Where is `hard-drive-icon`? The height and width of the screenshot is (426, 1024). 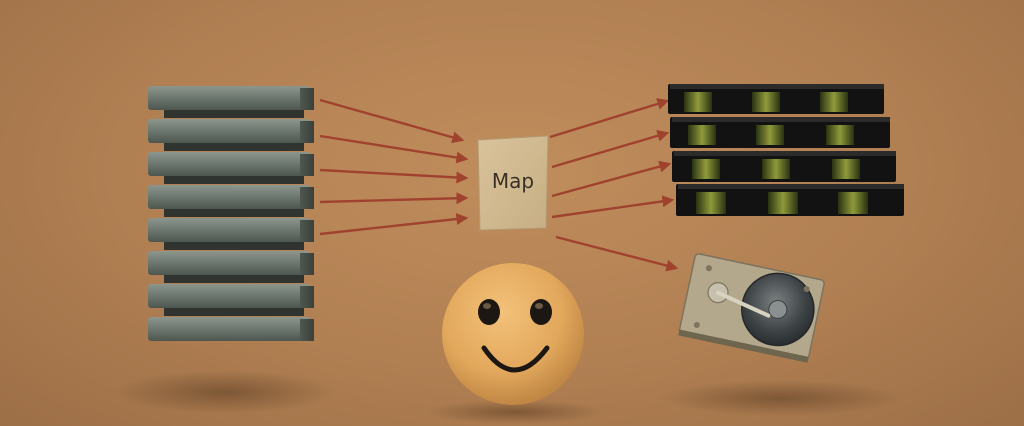 hard-drive-icon is located at coordinates (751, 308).